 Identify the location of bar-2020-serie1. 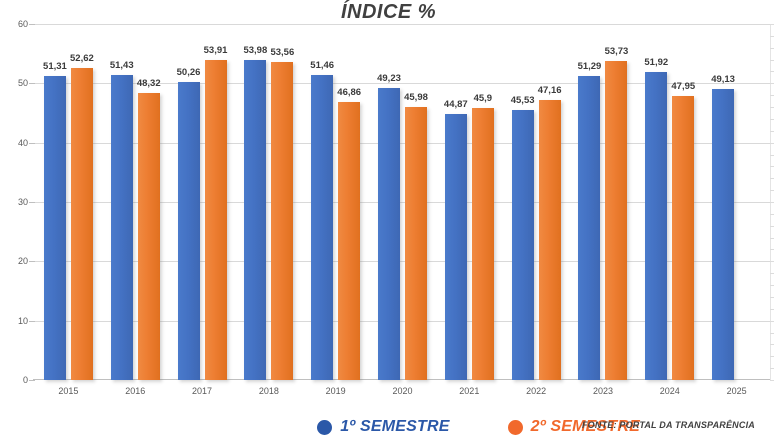
(389, 233).